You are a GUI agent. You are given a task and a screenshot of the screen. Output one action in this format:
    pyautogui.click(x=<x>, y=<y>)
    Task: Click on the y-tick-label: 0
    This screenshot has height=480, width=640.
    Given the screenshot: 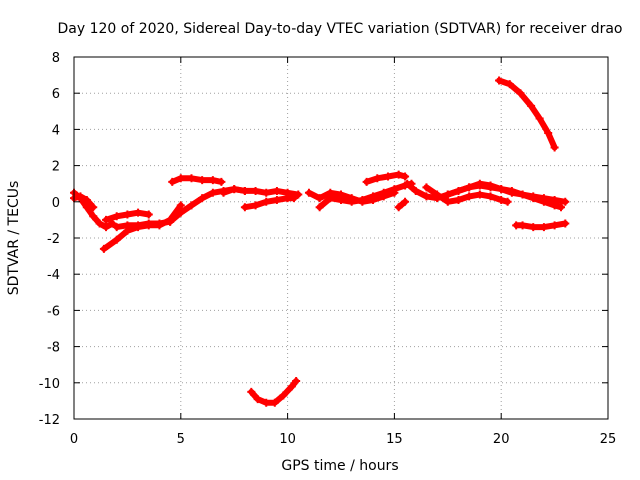 What is the action you would take?
    pyautogui.click(x=56, y=203)
    